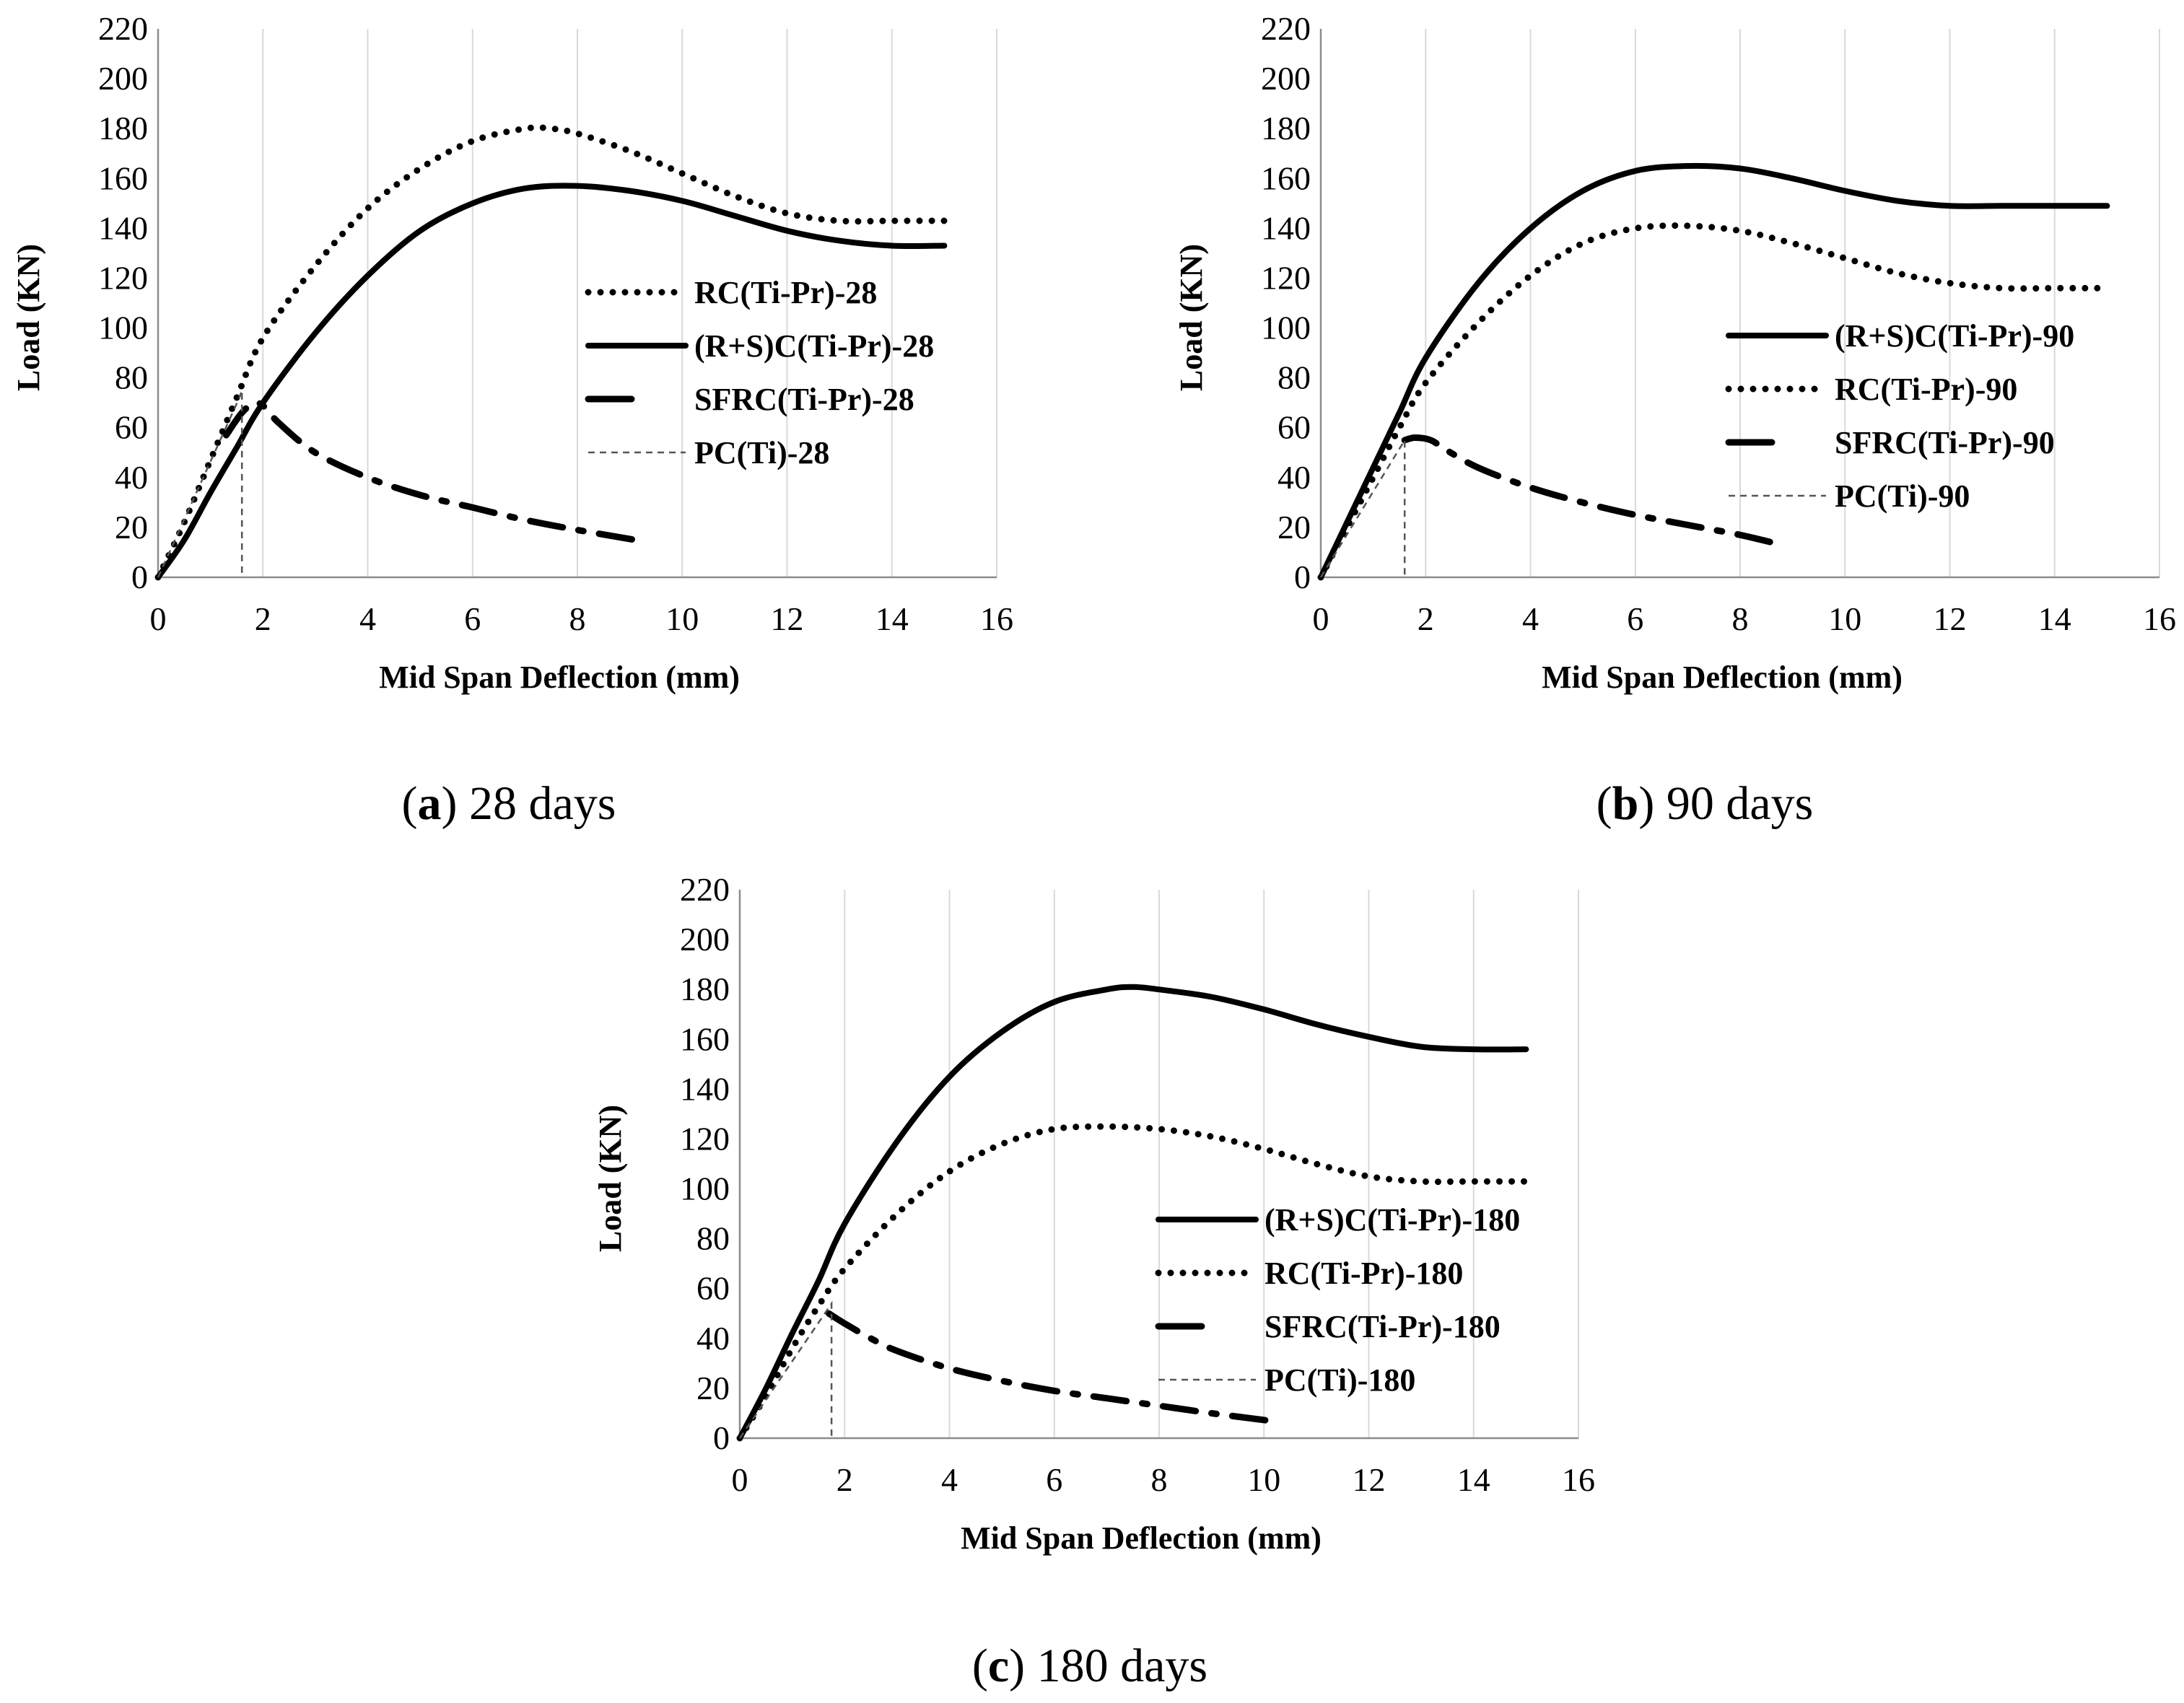 Image resolution: width=2184 pixels, height=1703 pixels. What do you see at coordinates (200, 484) in the screenshot?
I see `series-line-PC(Ti)-28` at bounding box center [200, 484].